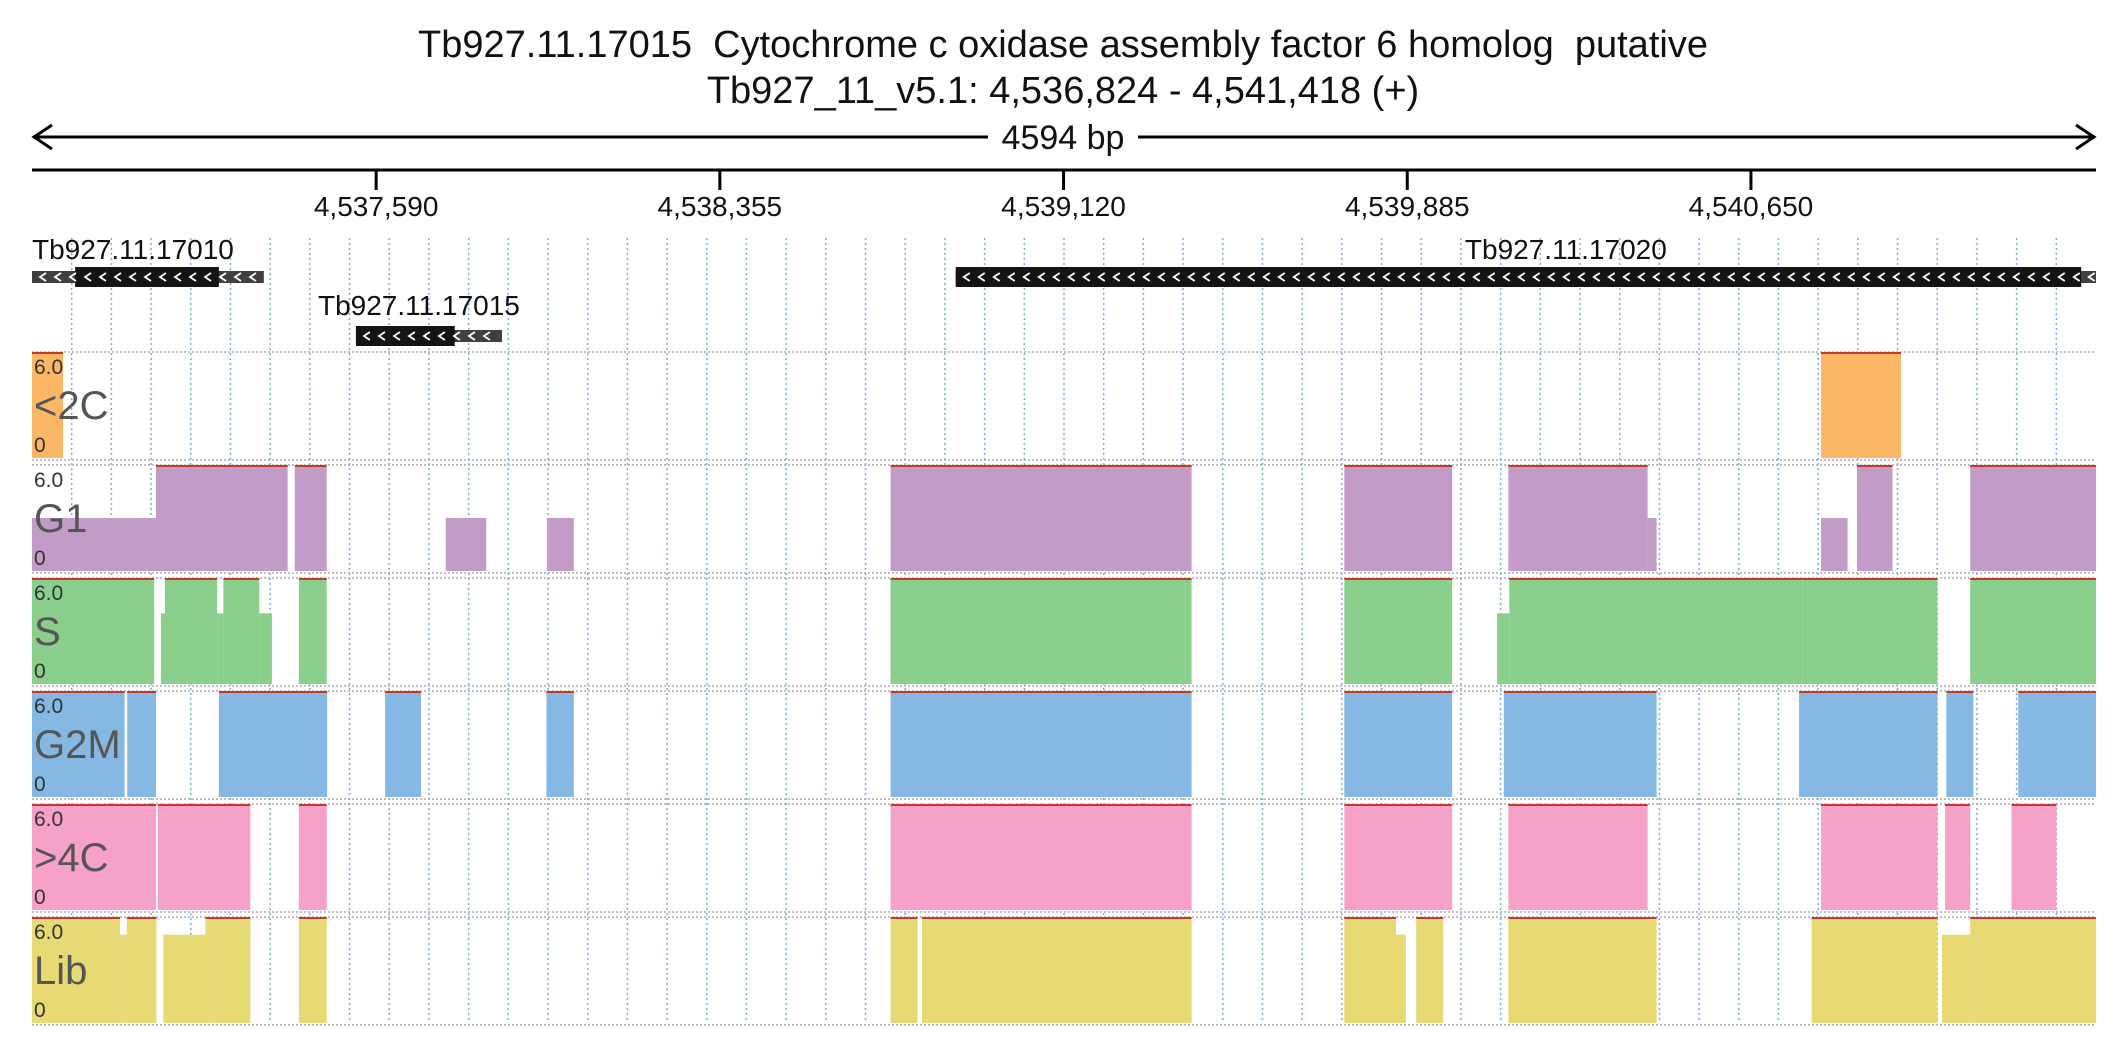 The image size is (2126, 1058). What do you see at coordinates (720, 206) in the screenshot?
I see `ruler-tick-label: 4,538,355` at bounding box center [720, 206].